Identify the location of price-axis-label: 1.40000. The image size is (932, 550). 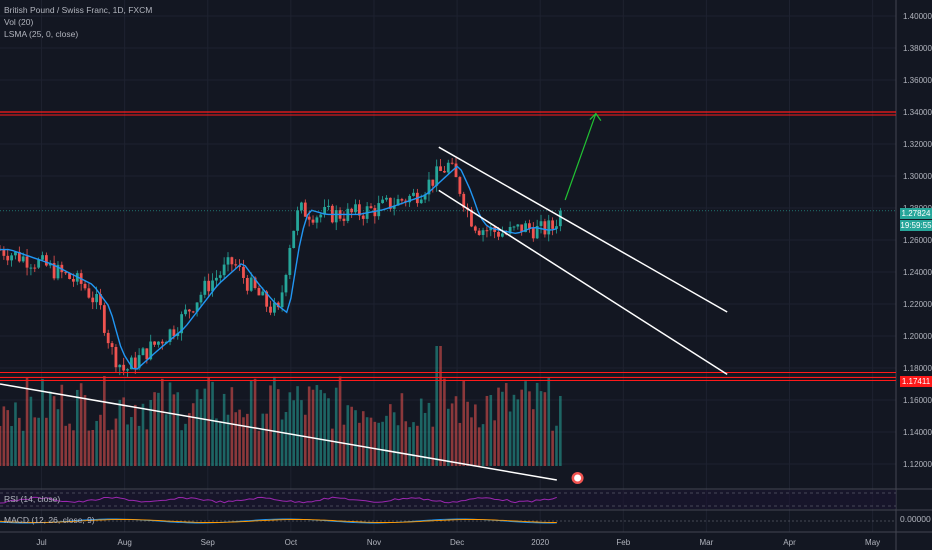
(917, 16).